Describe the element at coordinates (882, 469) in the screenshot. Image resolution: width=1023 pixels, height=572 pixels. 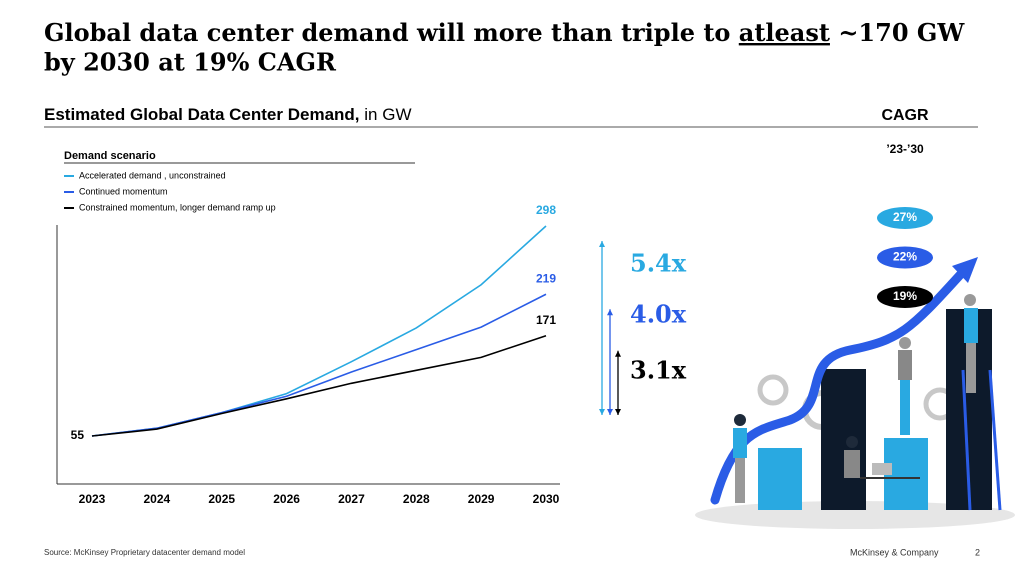
I see `laptop` at that location.